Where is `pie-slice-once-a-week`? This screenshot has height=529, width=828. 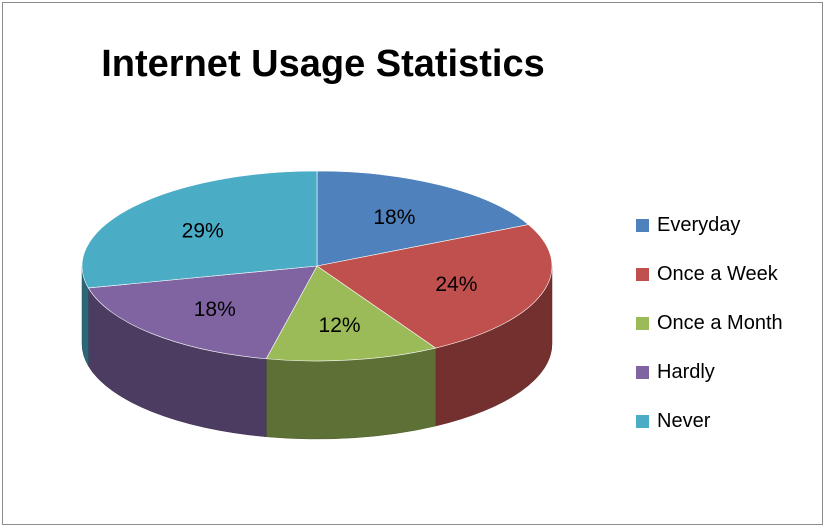 pie-slice-once-a-week is located at coordinates (434, 286).